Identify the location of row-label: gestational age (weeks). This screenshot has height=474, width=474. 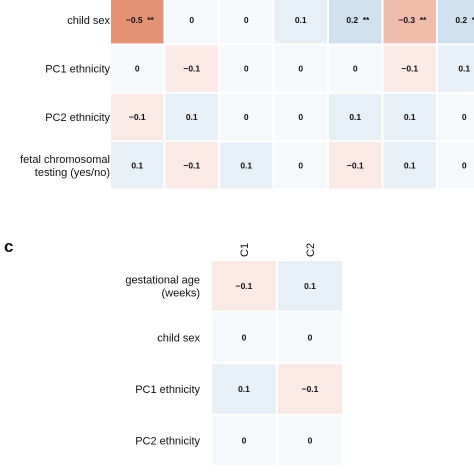
(162, 286).